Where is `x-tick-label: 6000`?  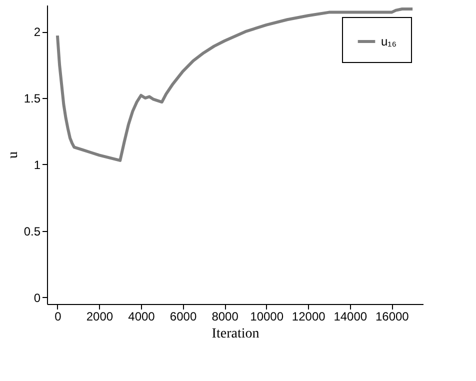
x-tick-label: 6000 is located at coordinates (183, 317).